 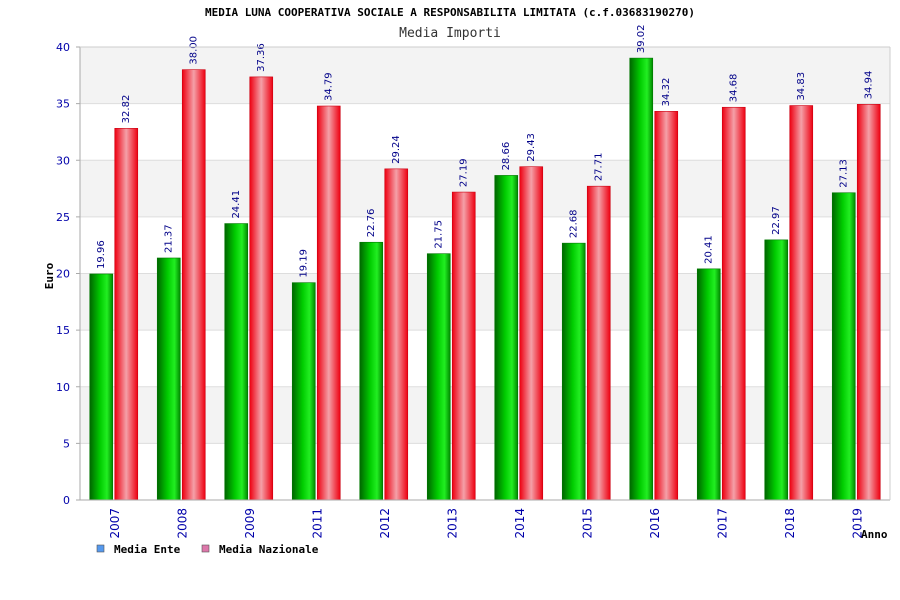 What do you see at coordinates (874, 534) in the screenshot?
I see `x-axis-label: Anno` at bounding box center [874, 534].